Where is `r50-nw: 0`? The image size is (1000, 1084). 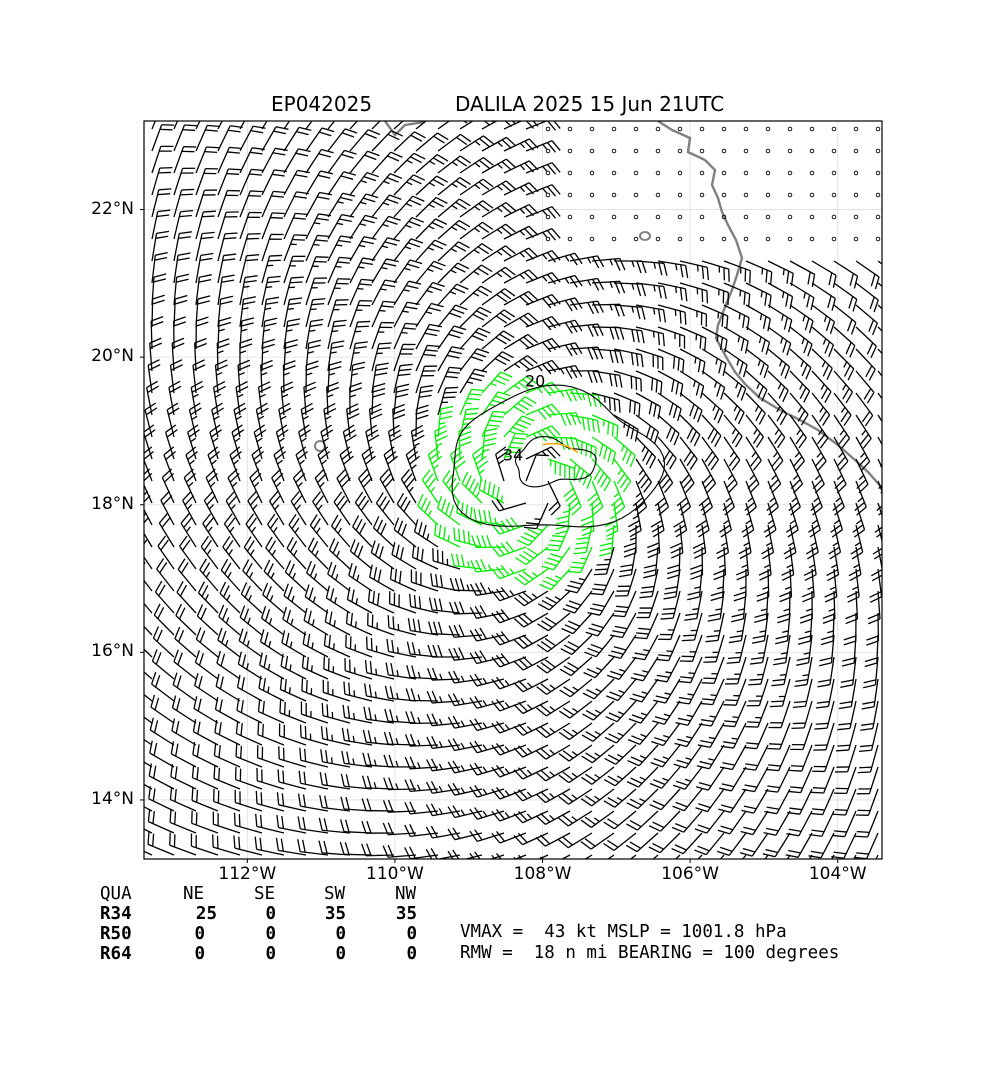
r50-nw: 0 is located at coordinates (411, 934).